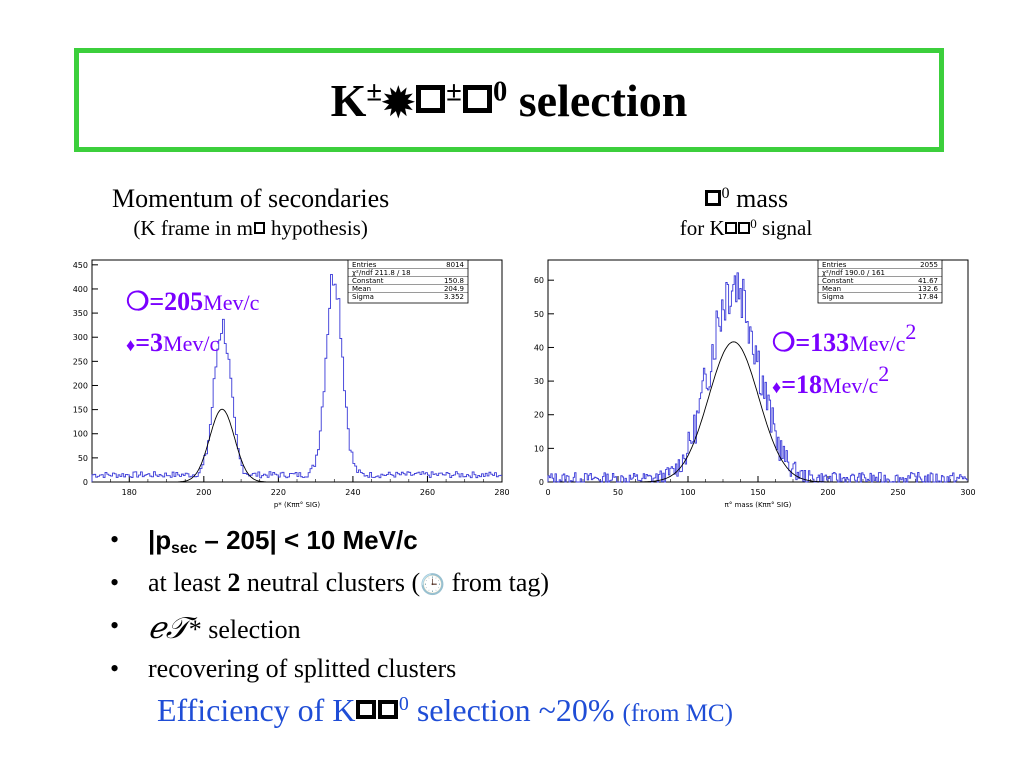 This screenshot has height=768, width=1024. I want to click on x-tick-label: 150, so click(757, 492).